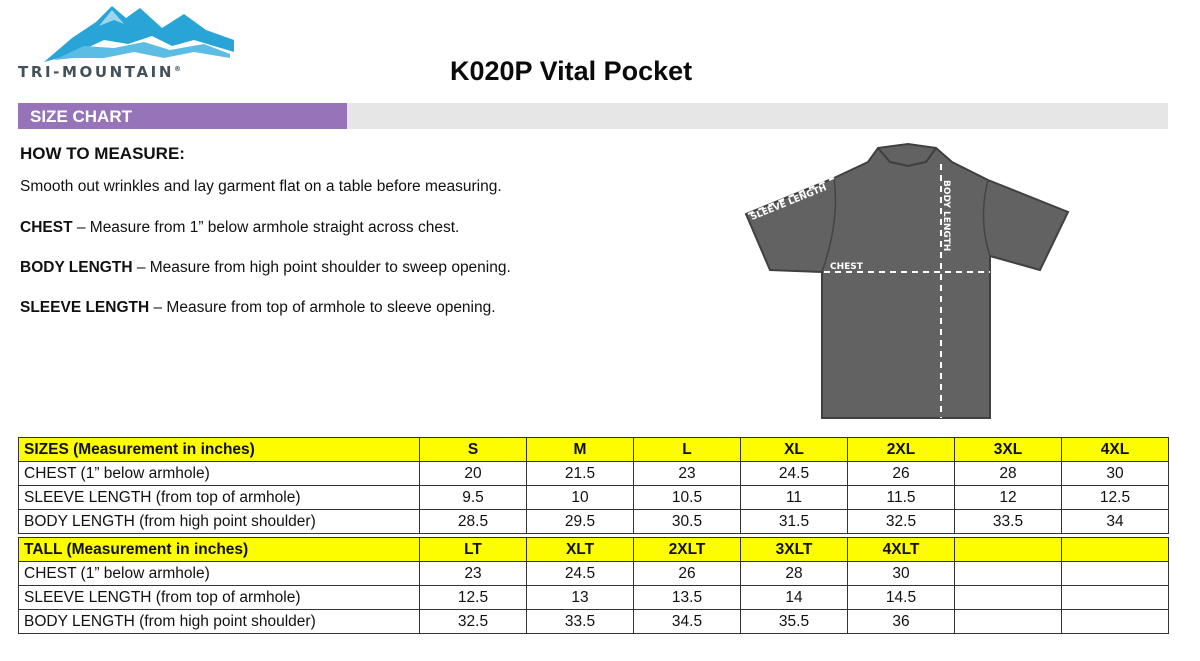  I want to click on table-cell: 28.5, so click(473, 521).